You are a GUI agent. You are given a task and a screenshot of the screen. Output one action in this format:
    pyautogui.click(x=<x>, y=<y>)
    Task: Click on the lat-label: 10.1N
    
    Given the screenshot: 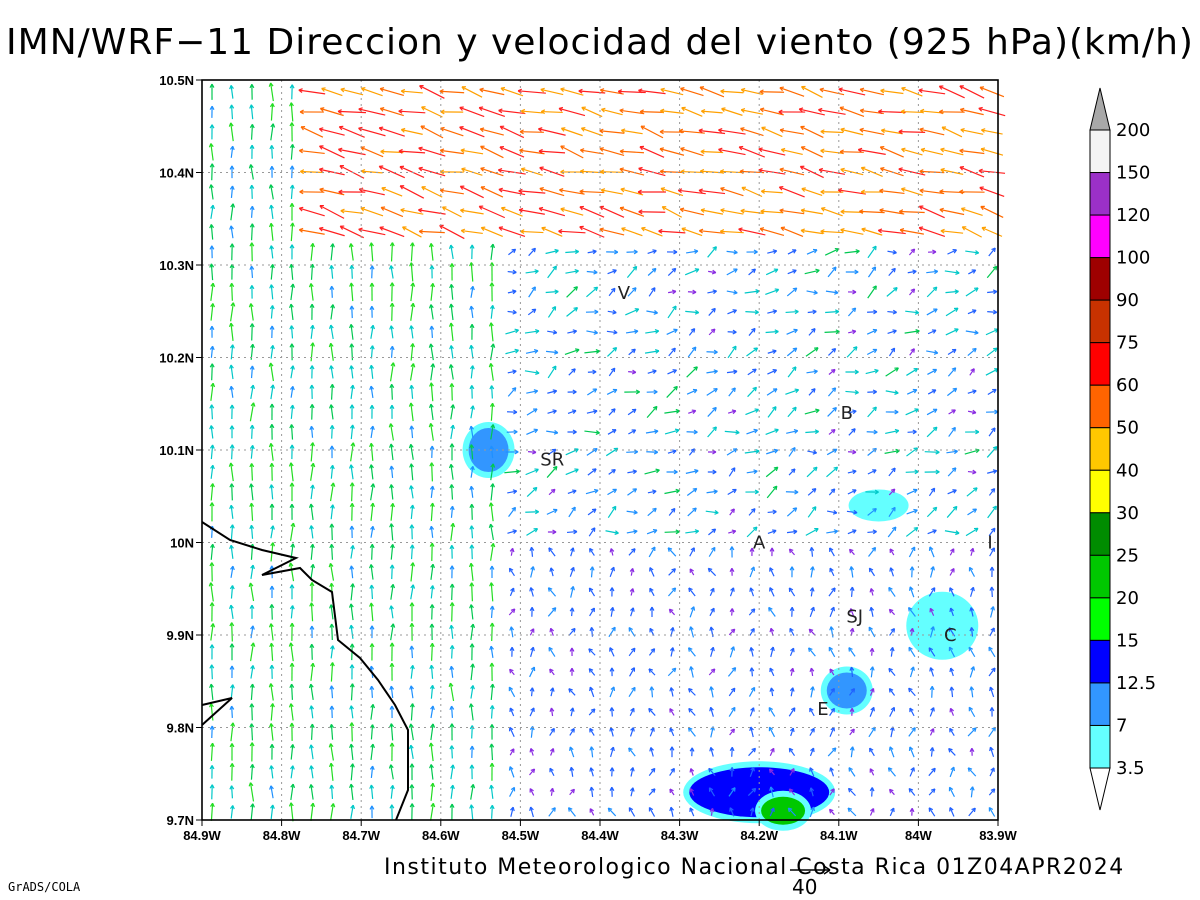 What is the action you would take?
    pyautogui.click(x=176, y=450)
    